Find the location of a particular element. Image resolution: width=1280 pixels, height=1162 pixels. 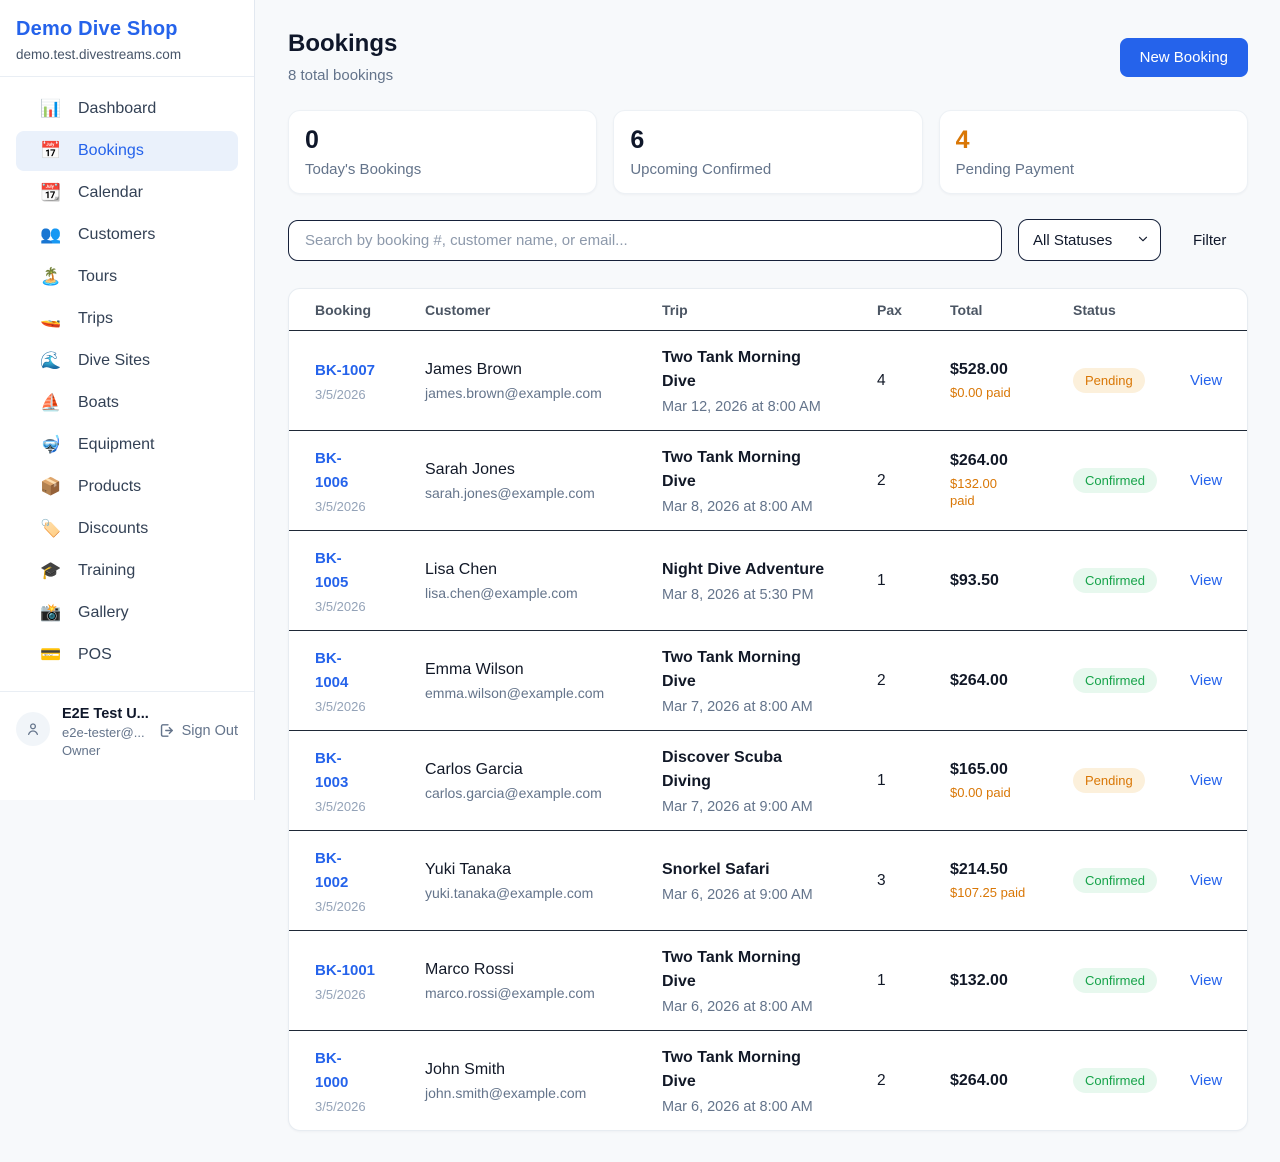

customer-email: carlos.garcia@example.com is located at coordinates (513, 792).